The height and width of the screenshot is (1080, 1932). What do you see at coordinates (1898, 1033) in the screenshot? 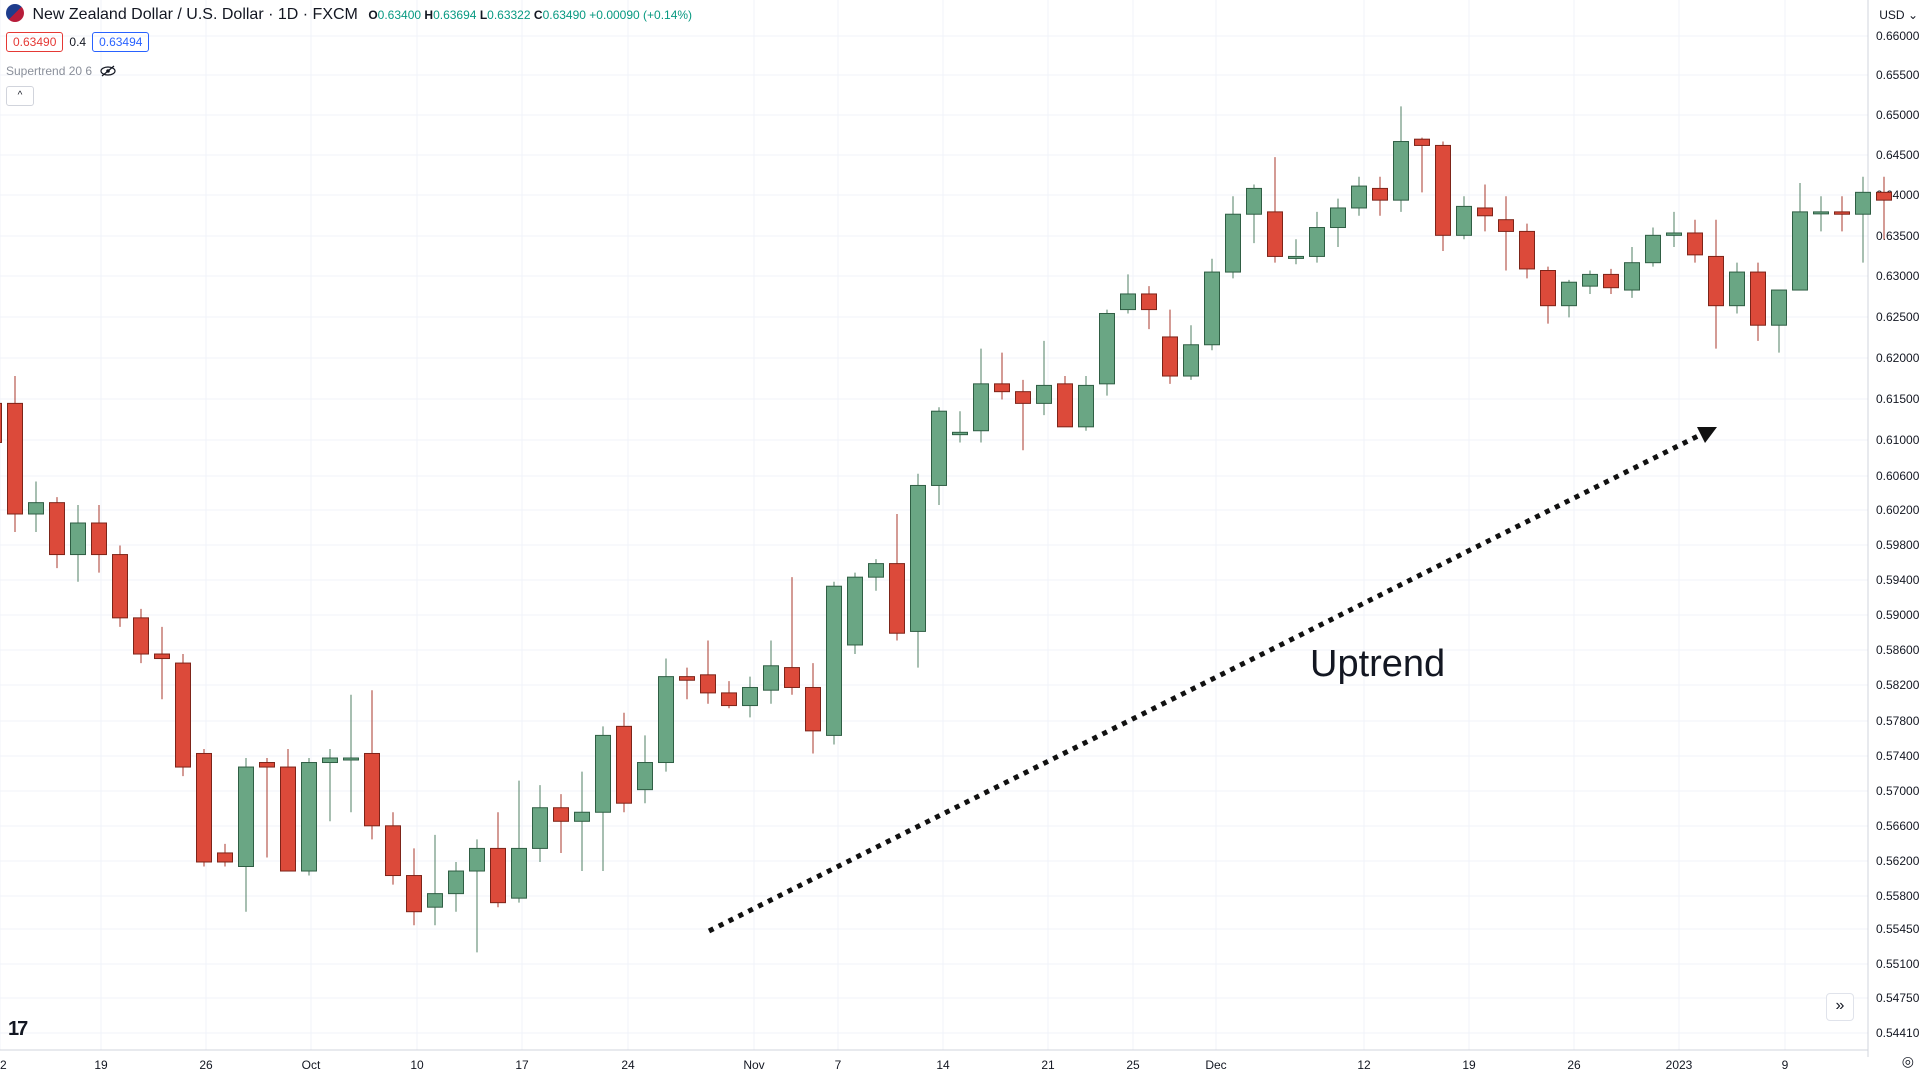
I see `price-tick-label: 0.54410` at bounding box center [1898, 1033].